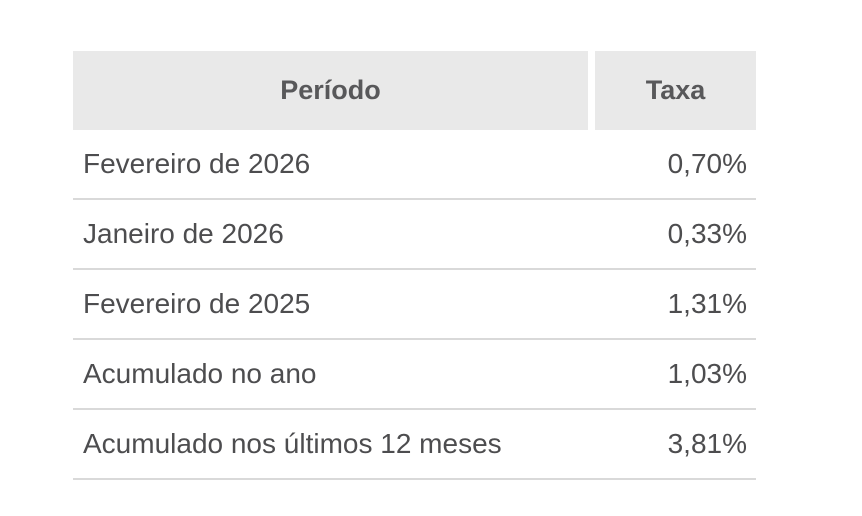 The width and height of the screenshot is (862, 516). I want to click on rate-cell: 0,33%, so click(707, 233).